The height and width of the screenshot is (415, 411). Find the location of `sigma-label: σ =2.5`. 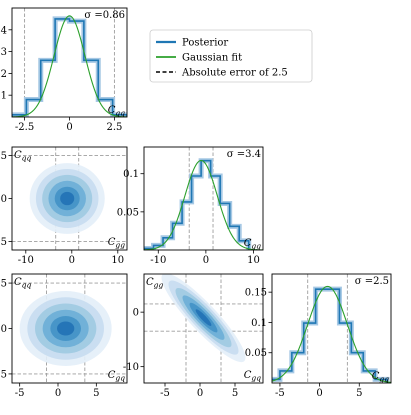

sigma-label: σ =2.5 is located at coordinates (372, 281).